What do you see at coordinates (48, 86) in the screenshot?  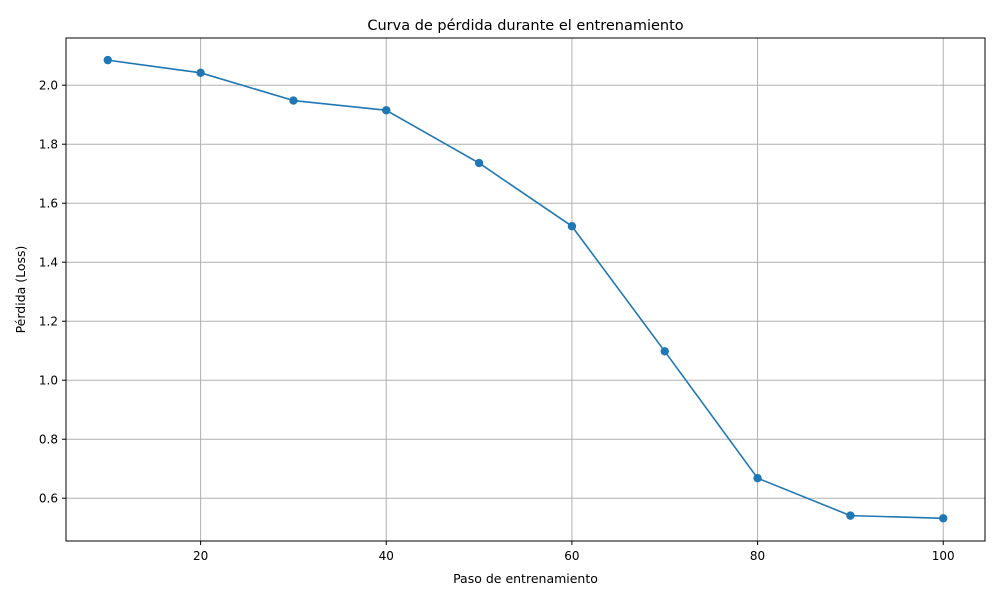 I see `y-tick-label: 2.0` at bounding box center [48, 86].